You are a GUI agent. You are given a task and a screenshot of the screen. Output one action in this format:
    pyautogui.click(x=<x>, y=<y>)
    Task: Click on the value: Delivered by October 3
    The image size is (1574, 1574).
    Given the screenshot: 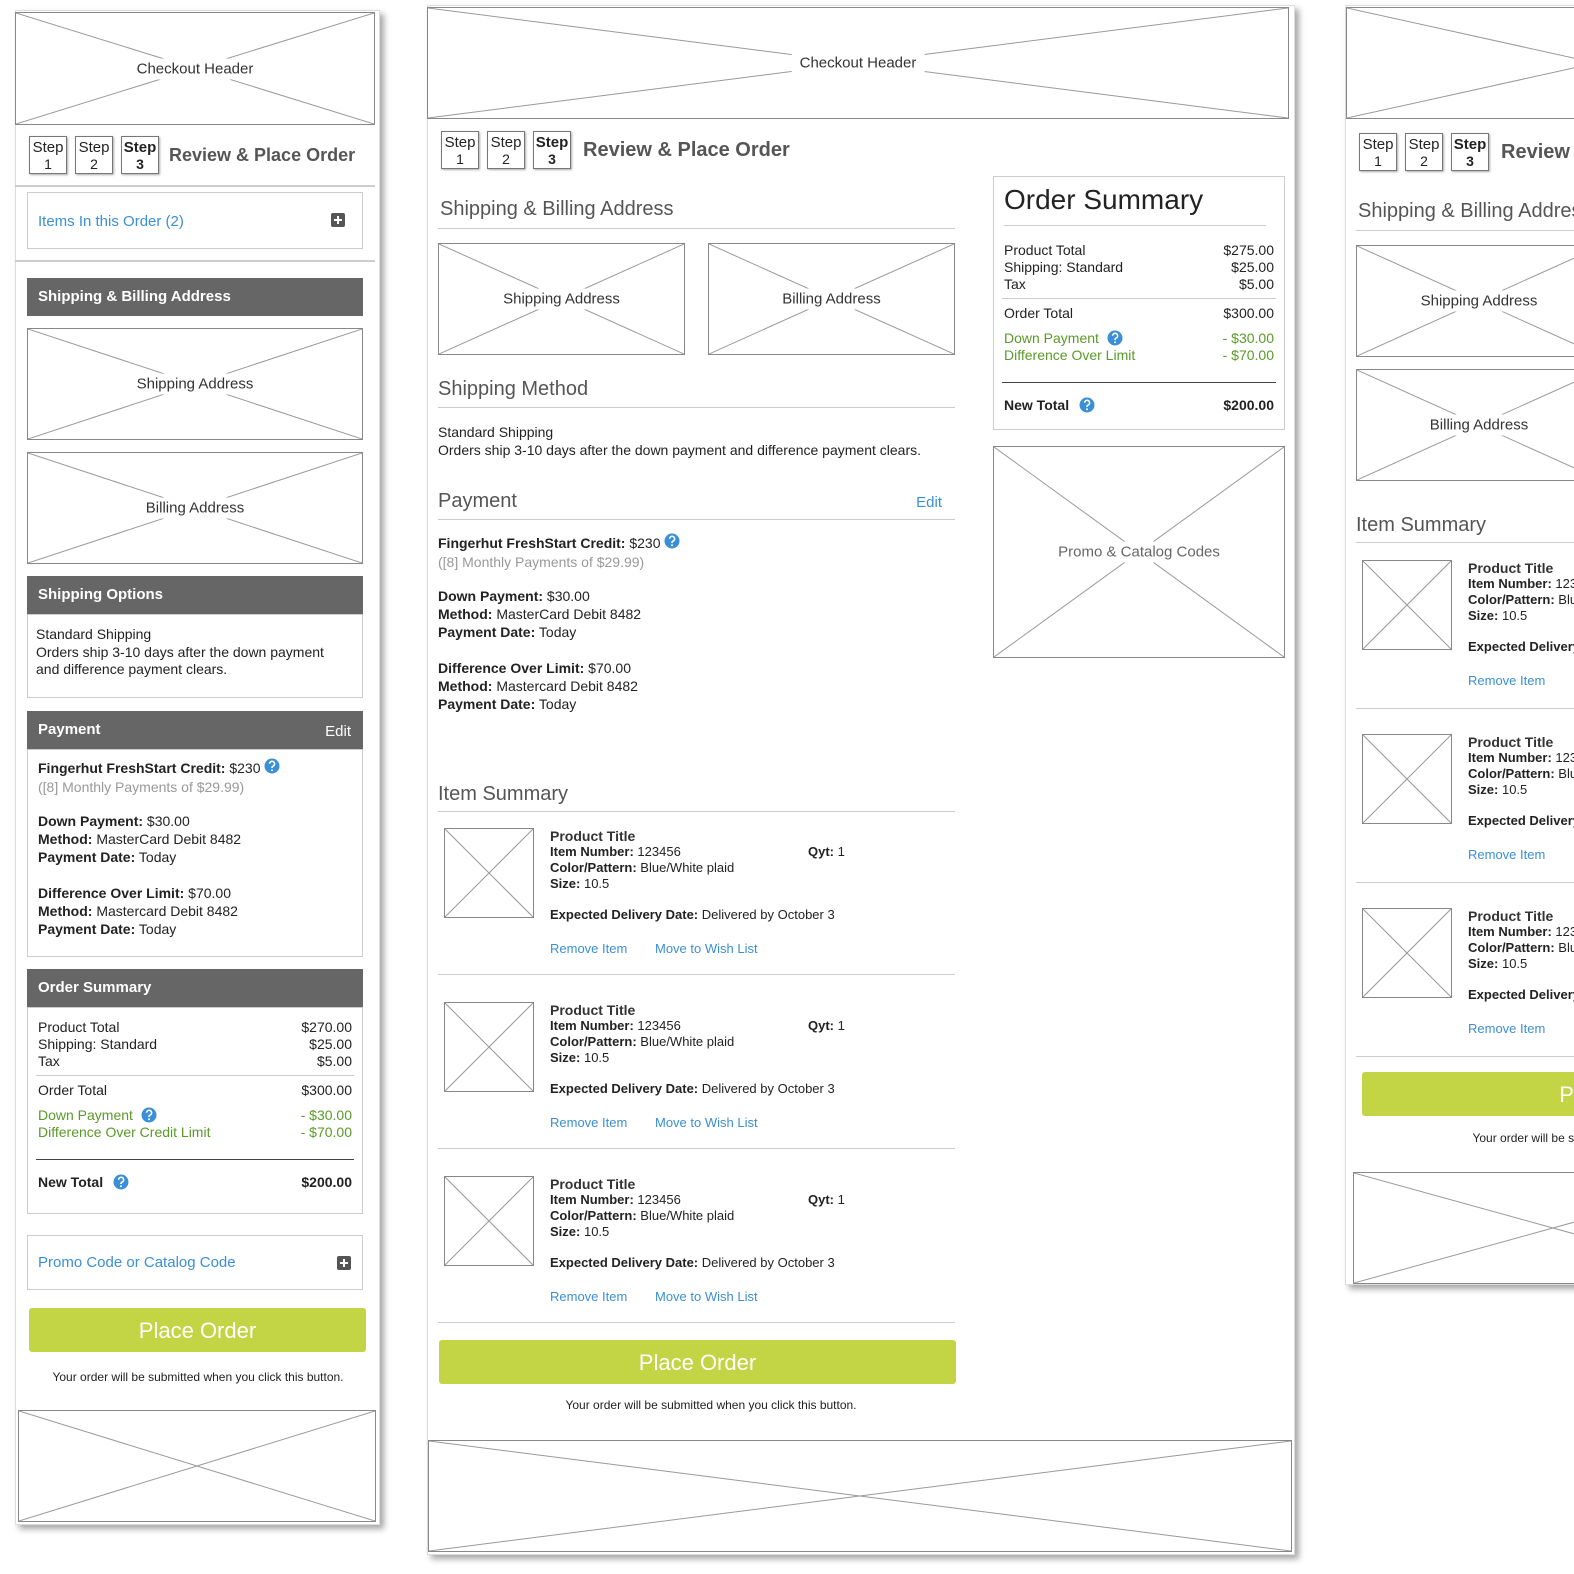 What is the action you would take?
    pyautogui.click(x=768, y=1088)
    